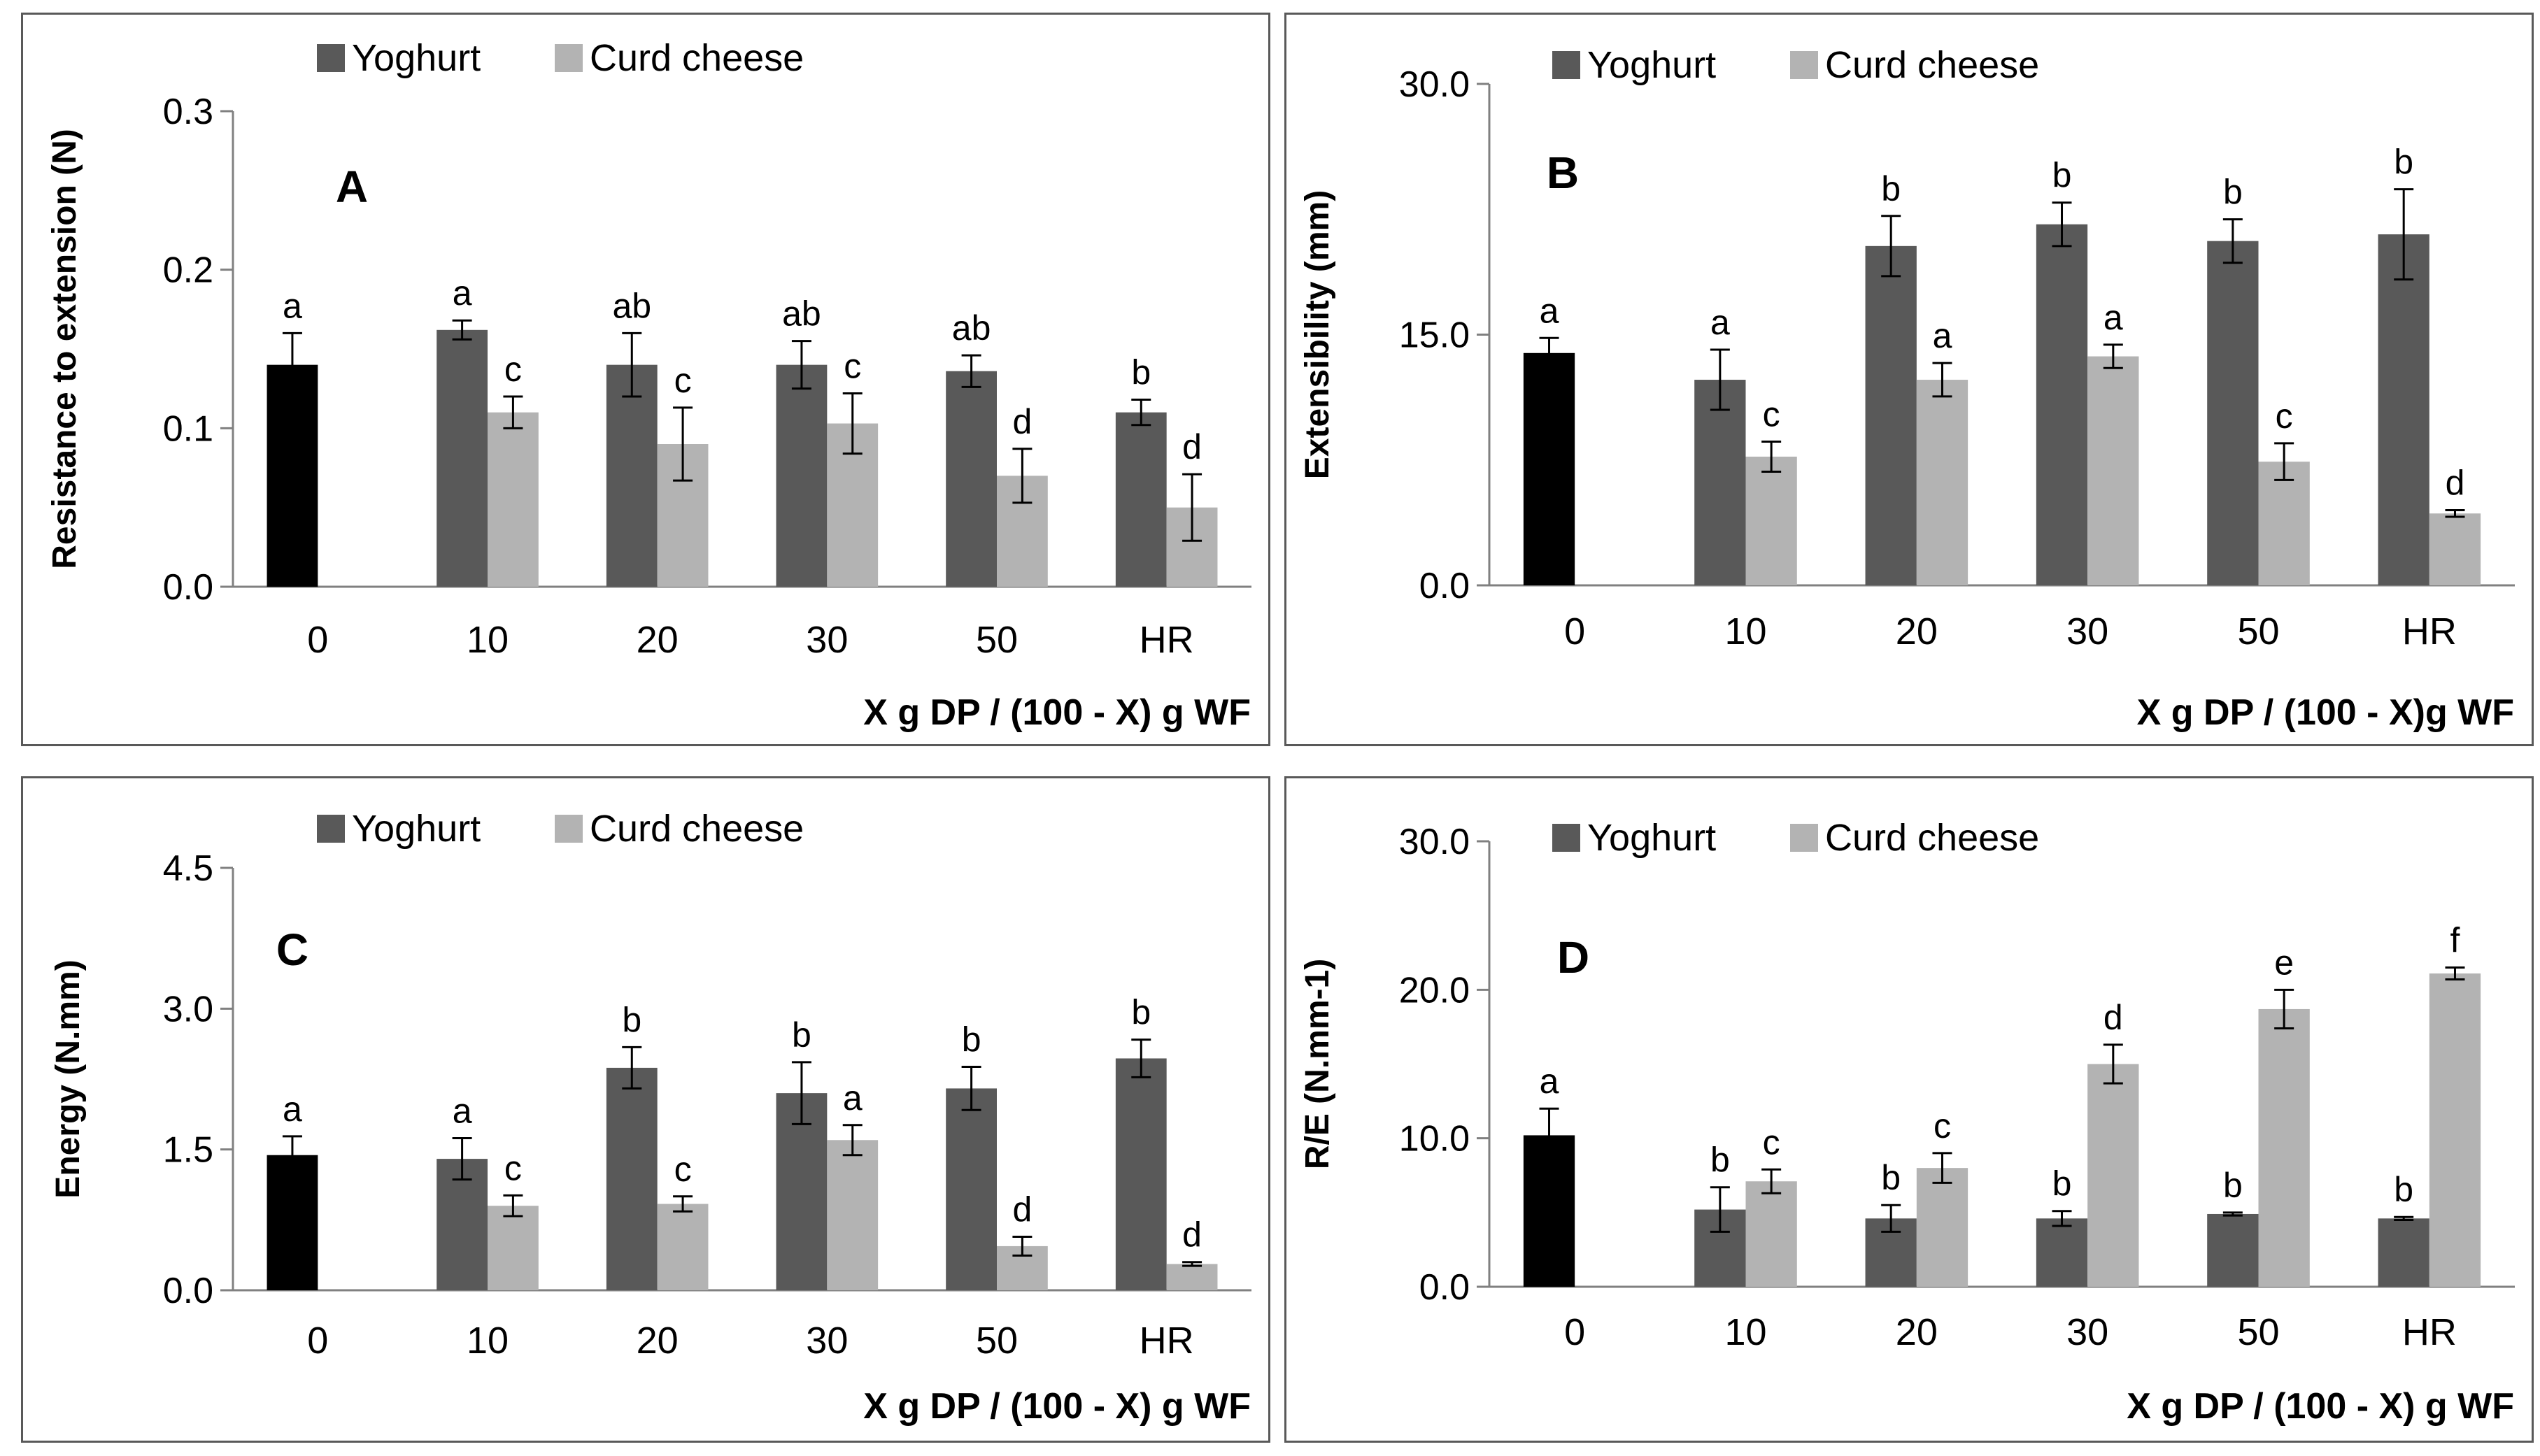 This screenshot has height=1456, width=2540. I want to click on y-axis-label: Energy (N.mm), so click(68, 1078).